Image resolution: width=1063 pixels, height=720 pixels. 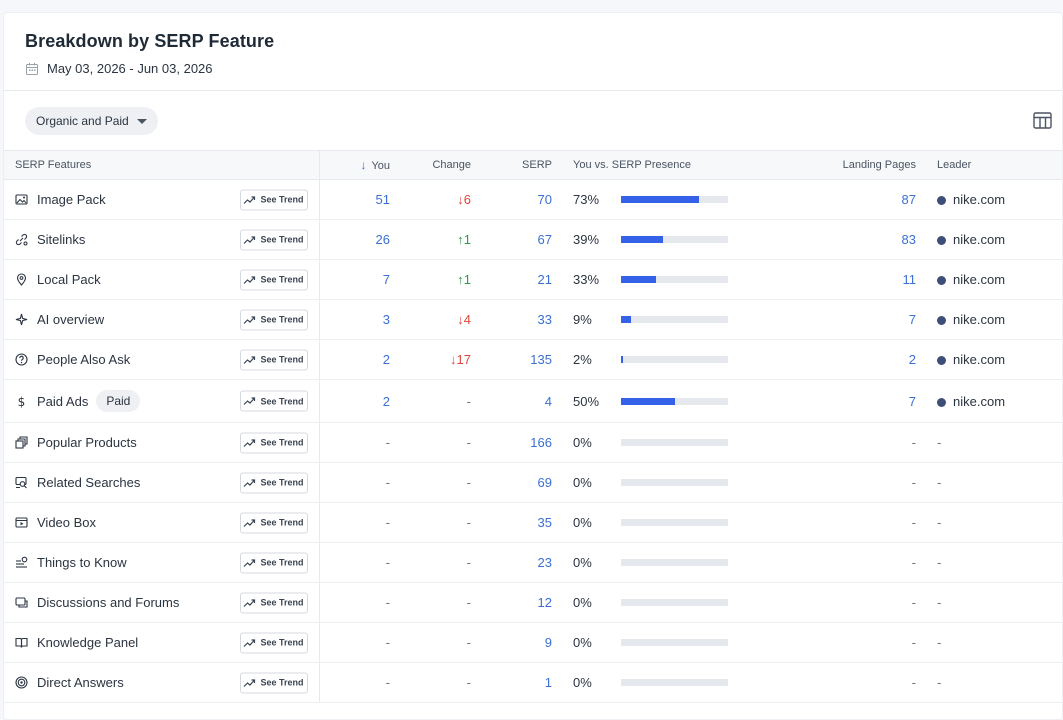 What do you see at coordinates (91, 121) in the screenshot?
I see `traffic-type-dropdown: Organic and Paid` at bounding box center [91, 121].